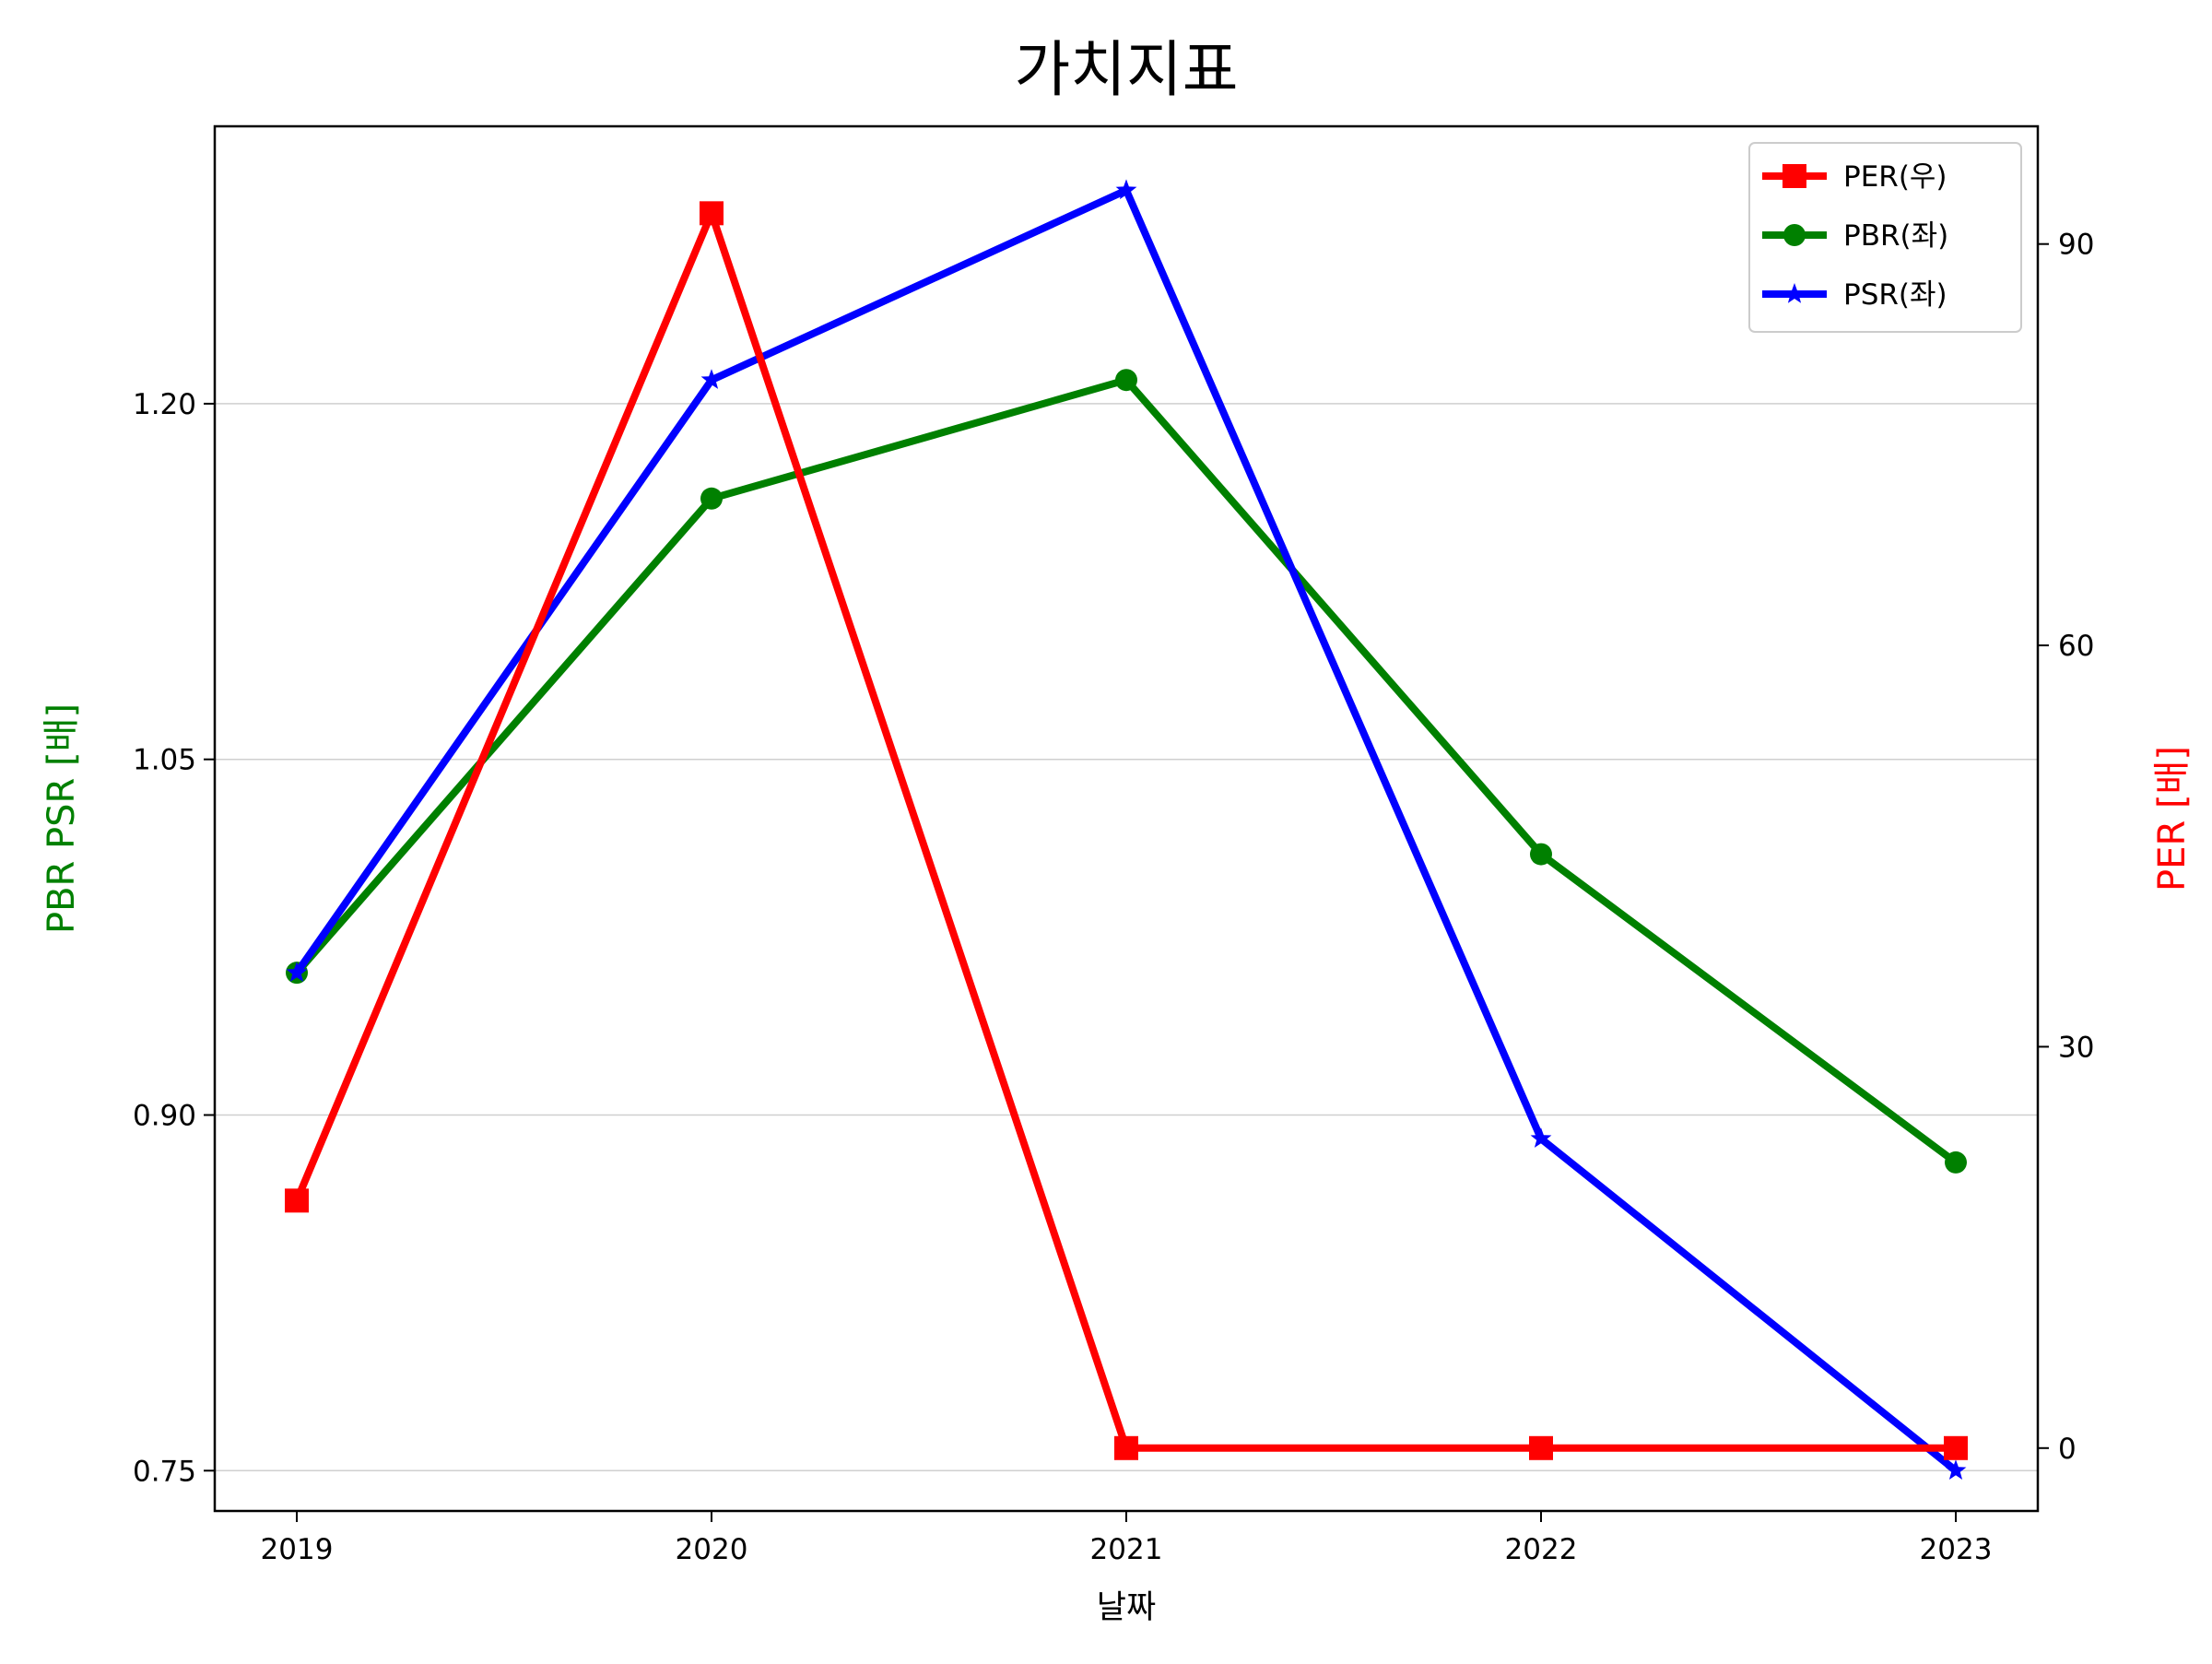 The height and width of the screenshot is (1664, 2212). What do you see at coordinates (62, 818) in the screenshot?
I see `left-y-axis-label: PBR PSR [배]` at bounding box center [62, 818].